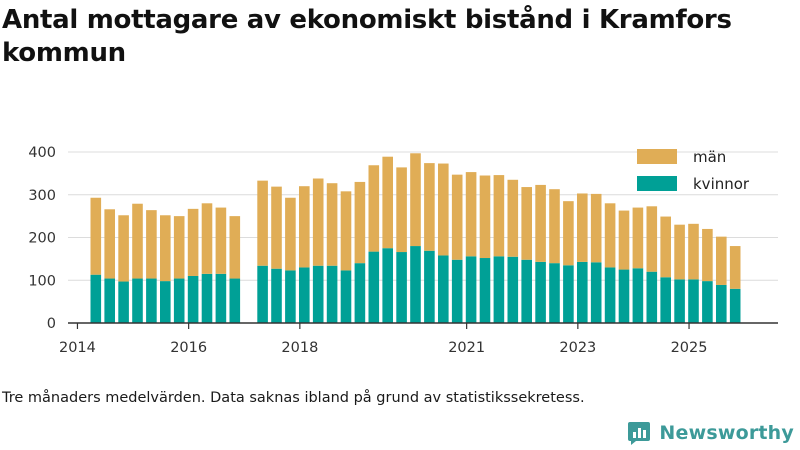 The height and width of the screenshot is (450, 800). I want to click on x-tick-label: 2014, so click(77, 348).